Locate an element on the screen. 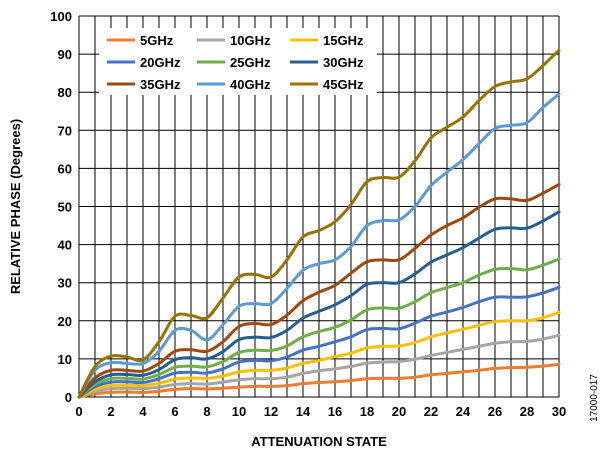 Image resolution: width=608 pixels, height=457 pixels. x-tick-label: 14 is located at coordinates (303, 411).